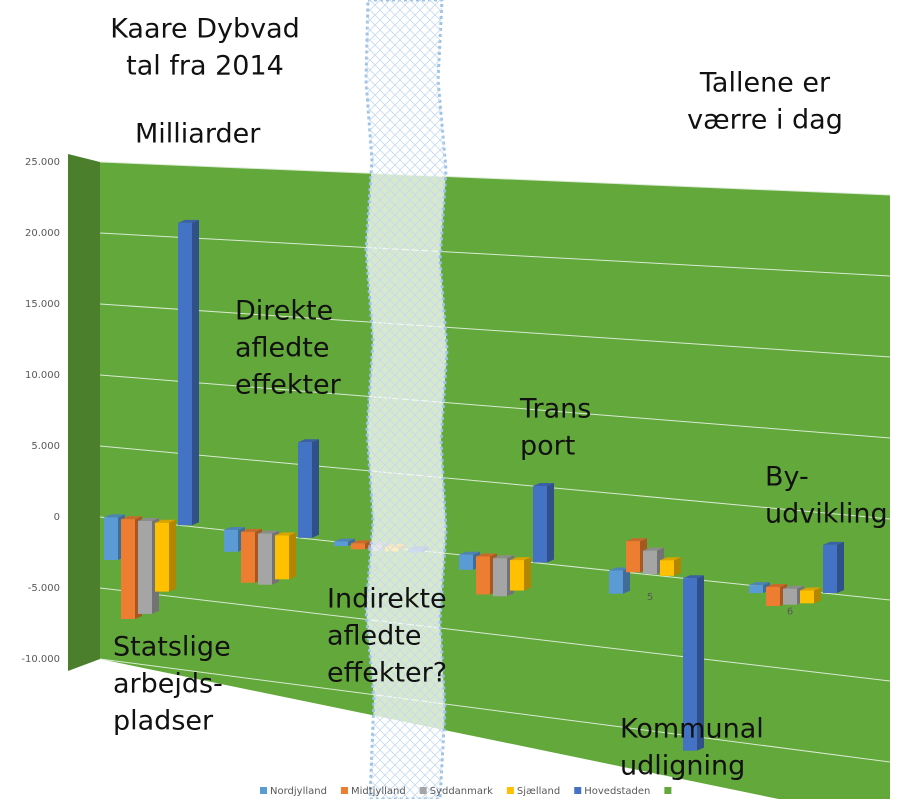  What do you see at coordinates (790, 611) in the screenshot?
I see `category-label: 6` at bounding box center [790, 611].